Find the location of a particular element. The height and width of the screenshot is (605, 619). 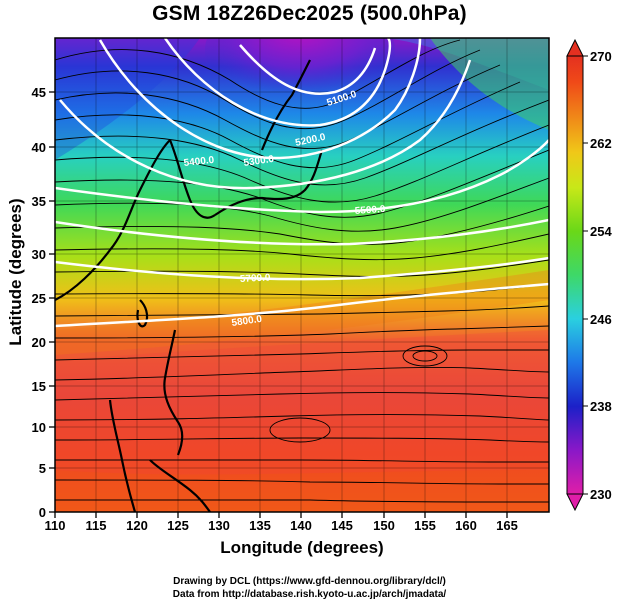

x-axis-label: Longitude (degrees) is located at coordinates (302, 547).